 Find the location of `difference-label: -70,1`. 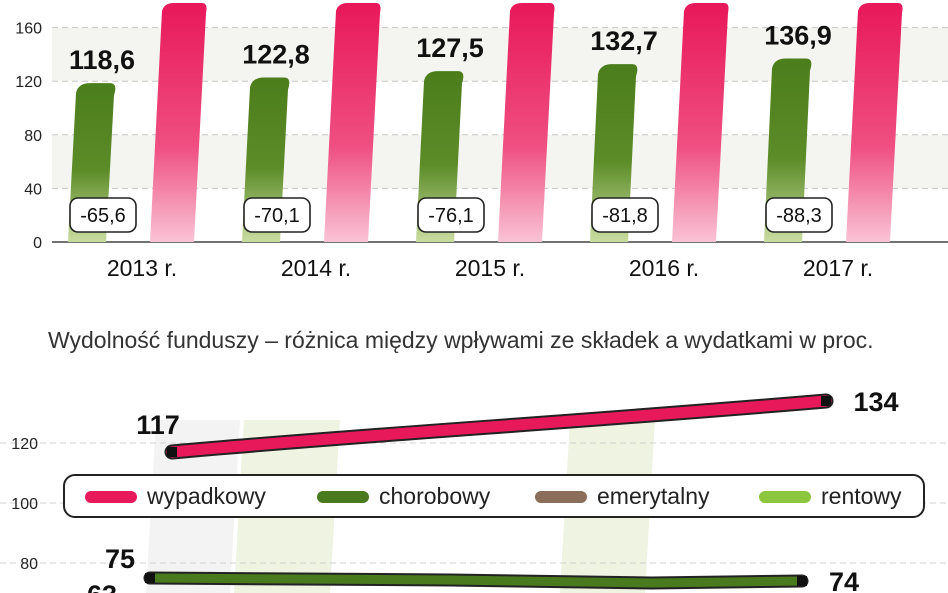

difference-label: -70,1 is located at coordinates (277, 216).